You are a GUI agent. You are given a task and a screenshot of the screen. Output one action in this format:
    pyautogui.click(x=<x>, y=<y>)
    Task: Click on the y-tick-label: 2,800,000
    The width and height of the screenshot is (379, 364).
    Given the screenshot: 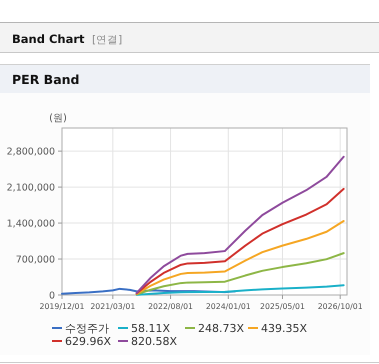 What is the action you would take?
    pyautogui.click(x=30, y=152)
    